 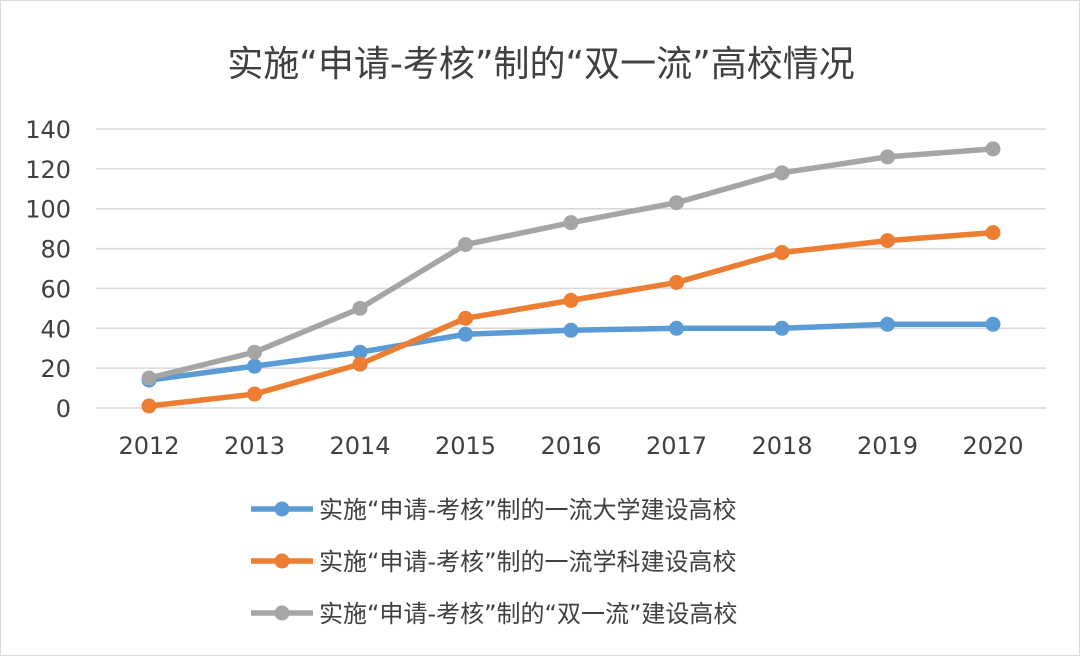 What do you see at coordinates (360, 308) in the screenshot?
I see `data-point-s3-2014` at bounding box center [360, 308].